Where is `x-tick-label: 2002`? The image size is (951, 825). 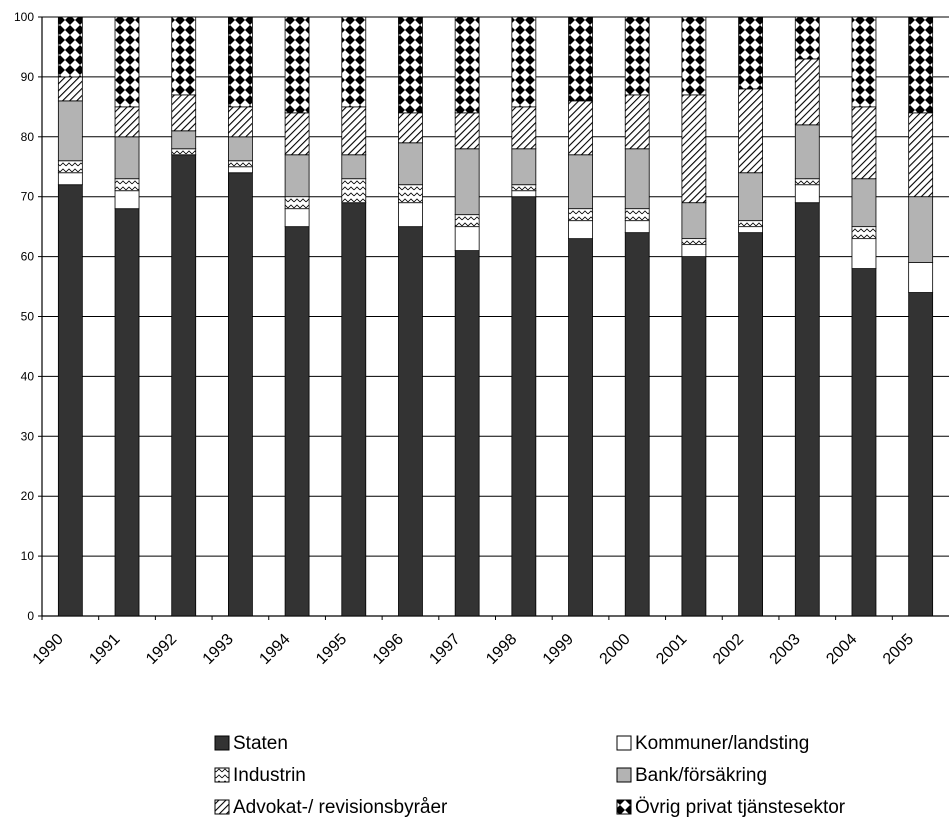 x-tick-label: 2002 is located at coordinates (728, 649).